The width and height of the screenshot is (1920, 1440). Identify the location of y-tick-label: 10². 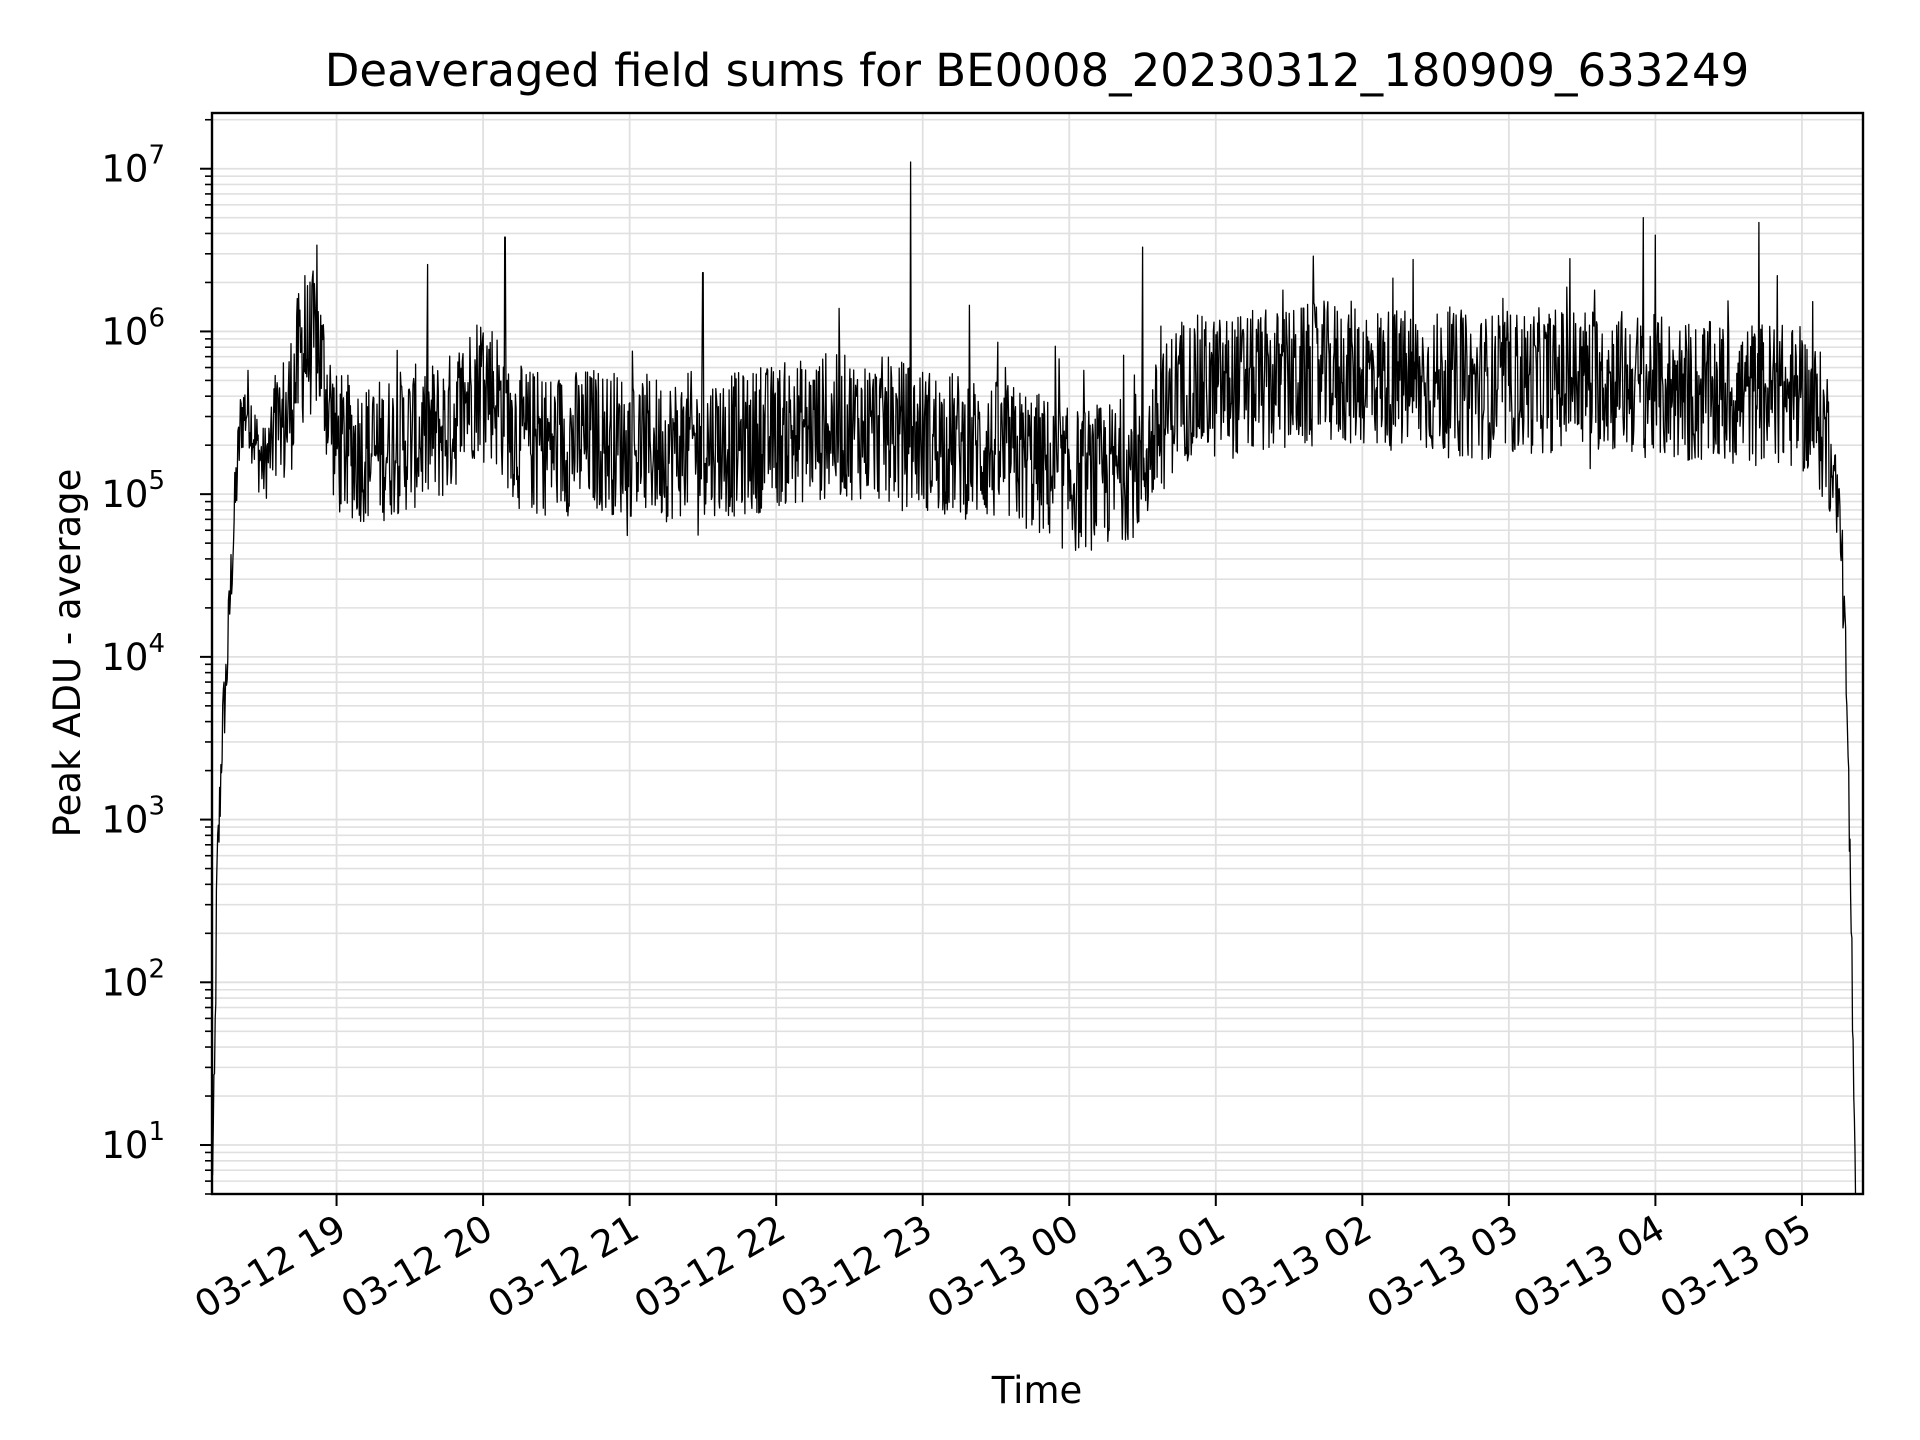
(133, 979).